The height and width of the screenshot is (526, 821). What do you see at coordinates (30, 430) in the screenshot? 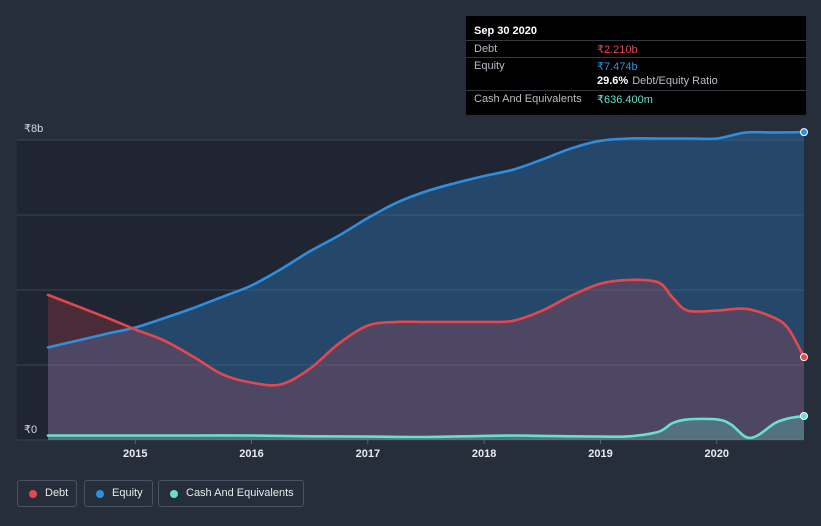
I see `y-tick-label: ₹0` at bounding box center [30, 430].